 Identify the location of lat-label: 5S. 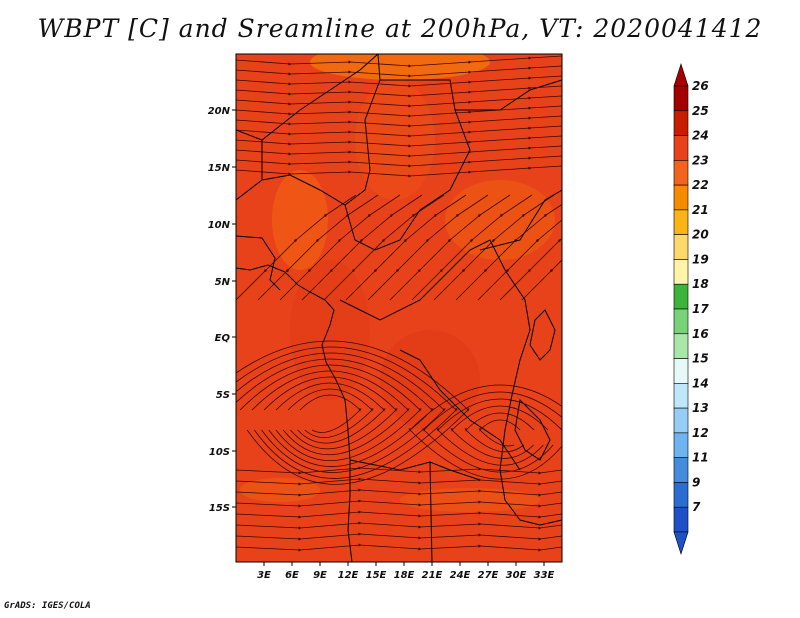
(223, 395).